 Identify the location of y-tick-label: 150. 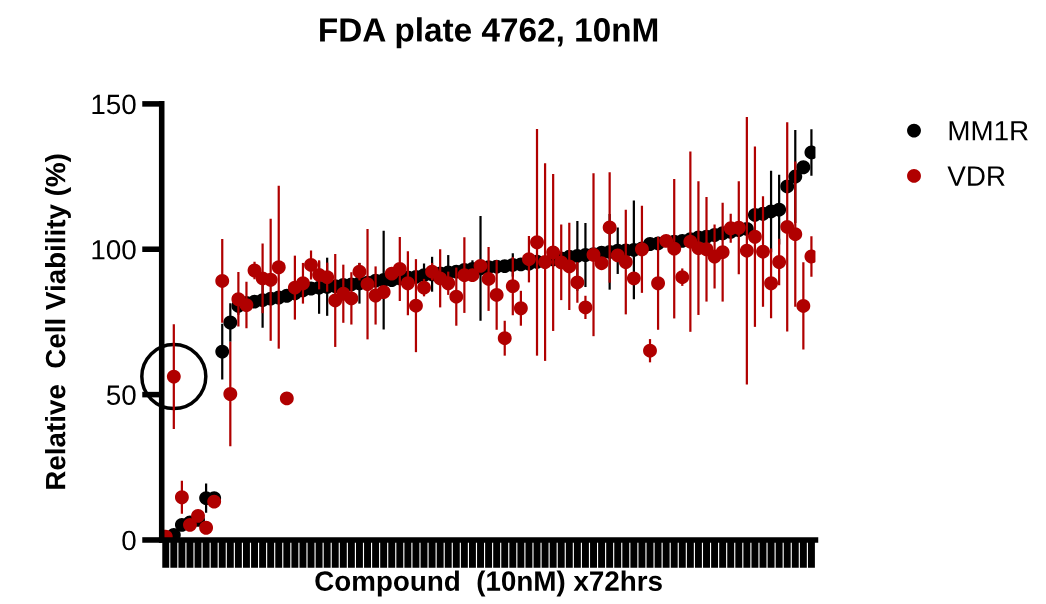
(114, 104).